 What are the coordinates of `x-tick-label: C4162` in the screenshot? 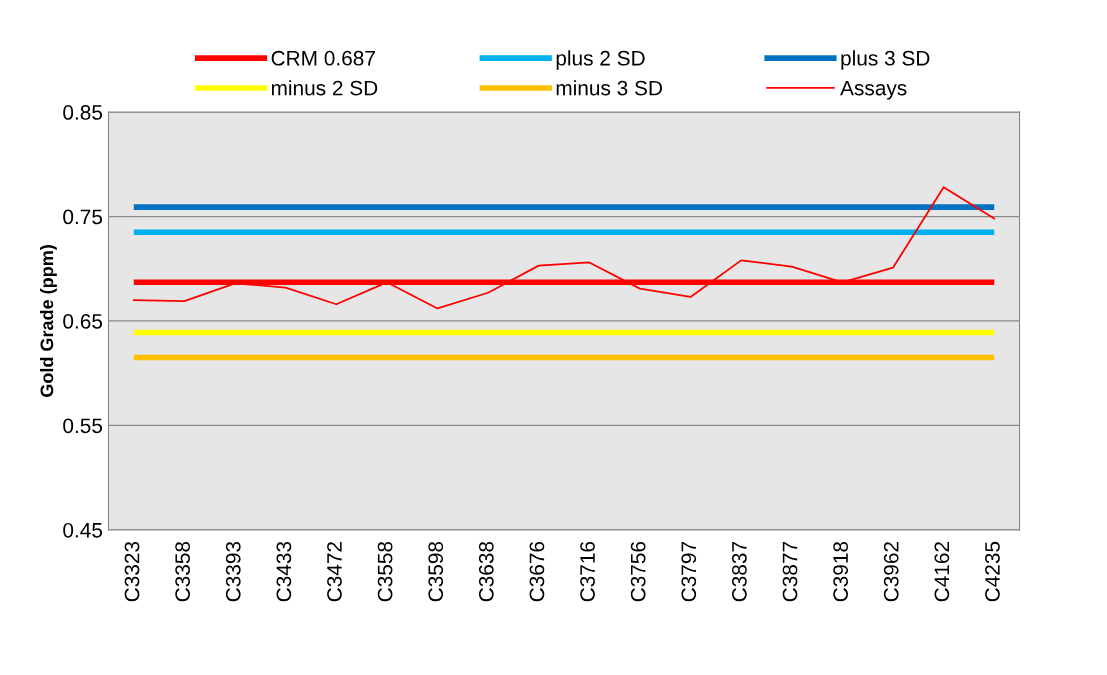 It's located at (942, 572).